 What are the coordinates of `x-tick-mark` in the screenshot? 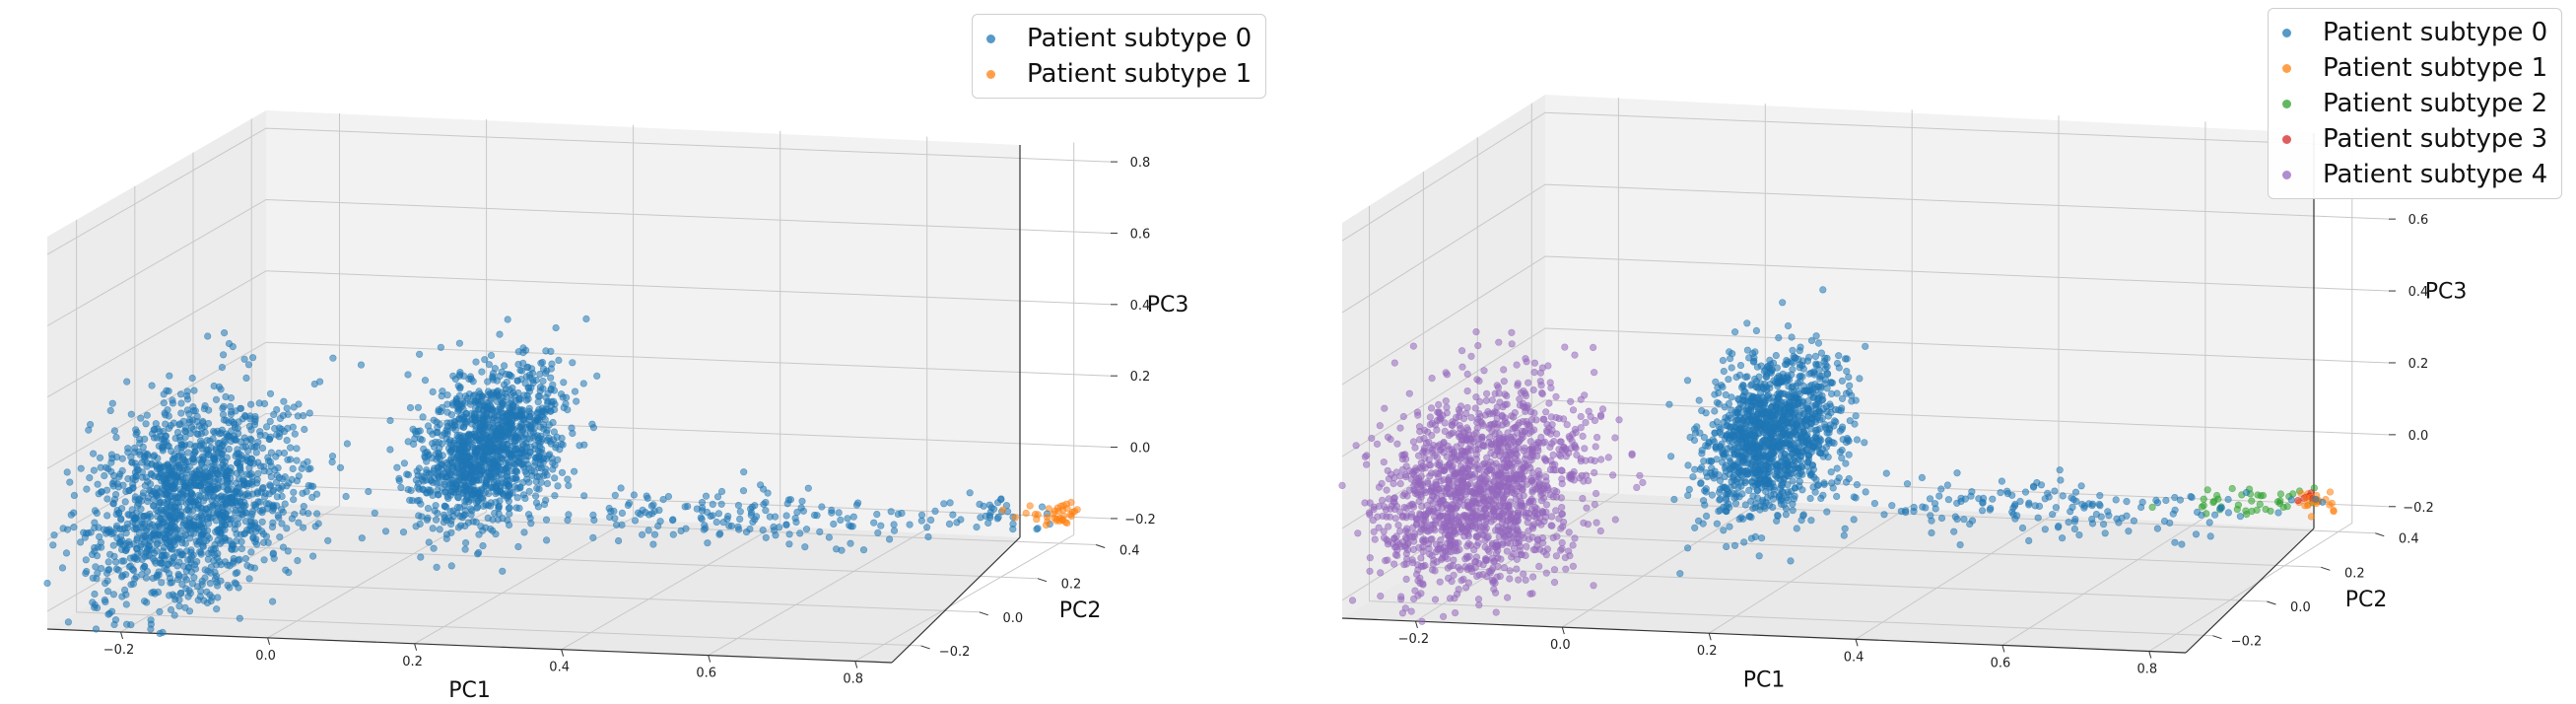 It's located at (710, 659).